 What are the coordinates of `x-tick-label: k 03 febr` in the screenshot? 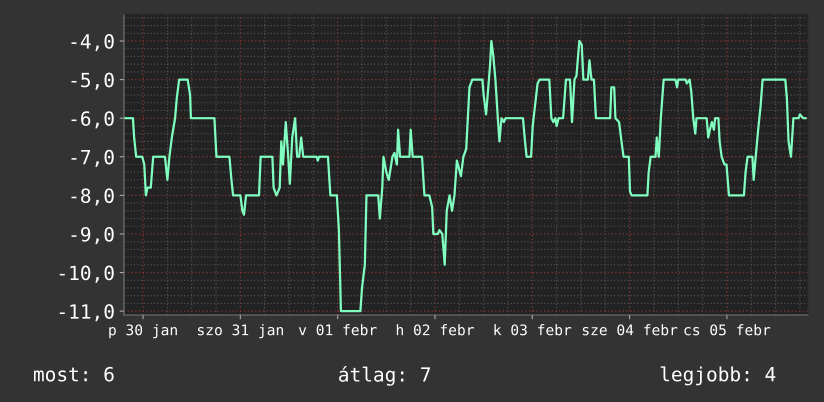 It's located at (533, 330).